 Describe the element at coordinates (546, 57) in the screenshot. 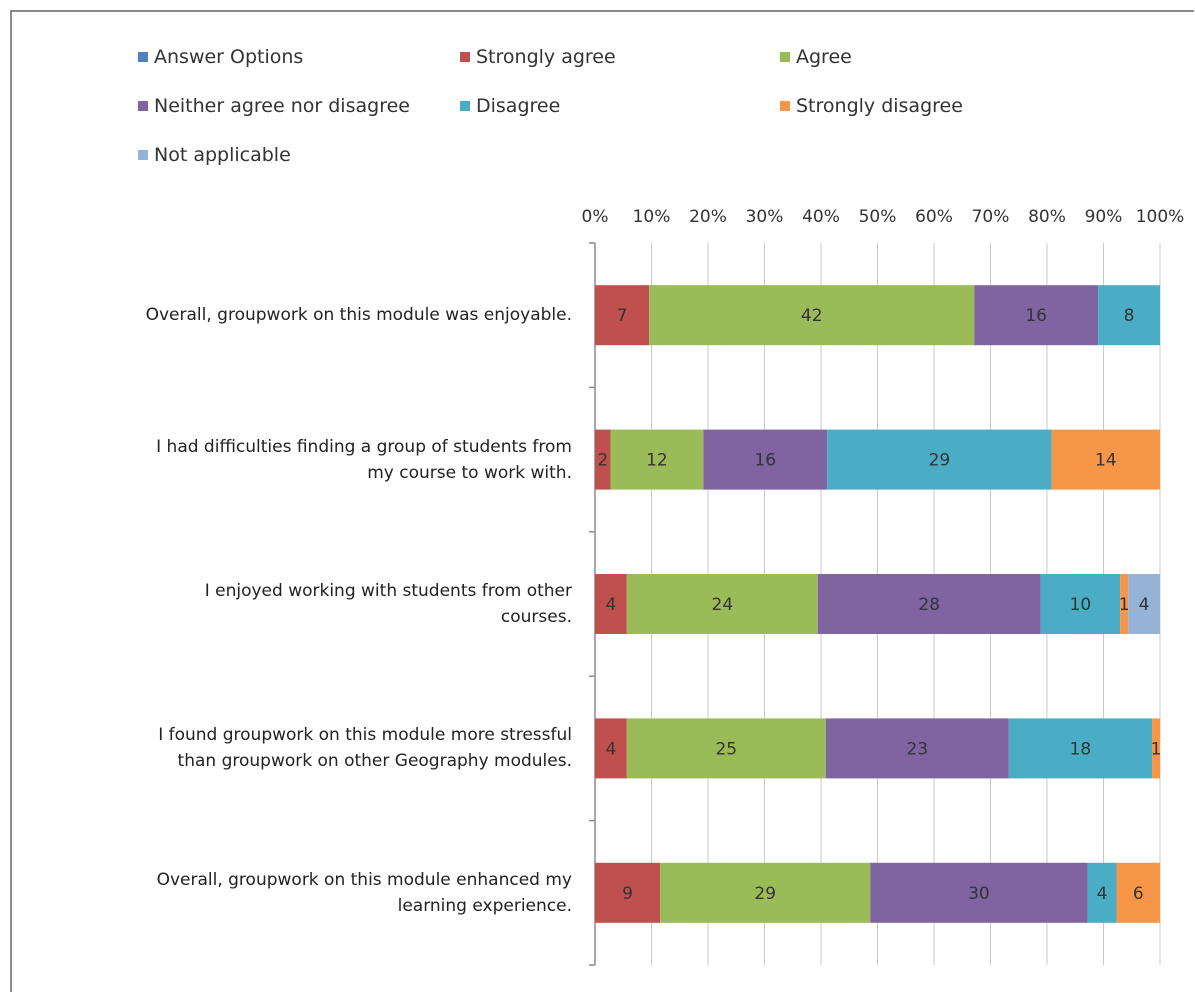

I see `legend-label: Strongly agree` at that location.